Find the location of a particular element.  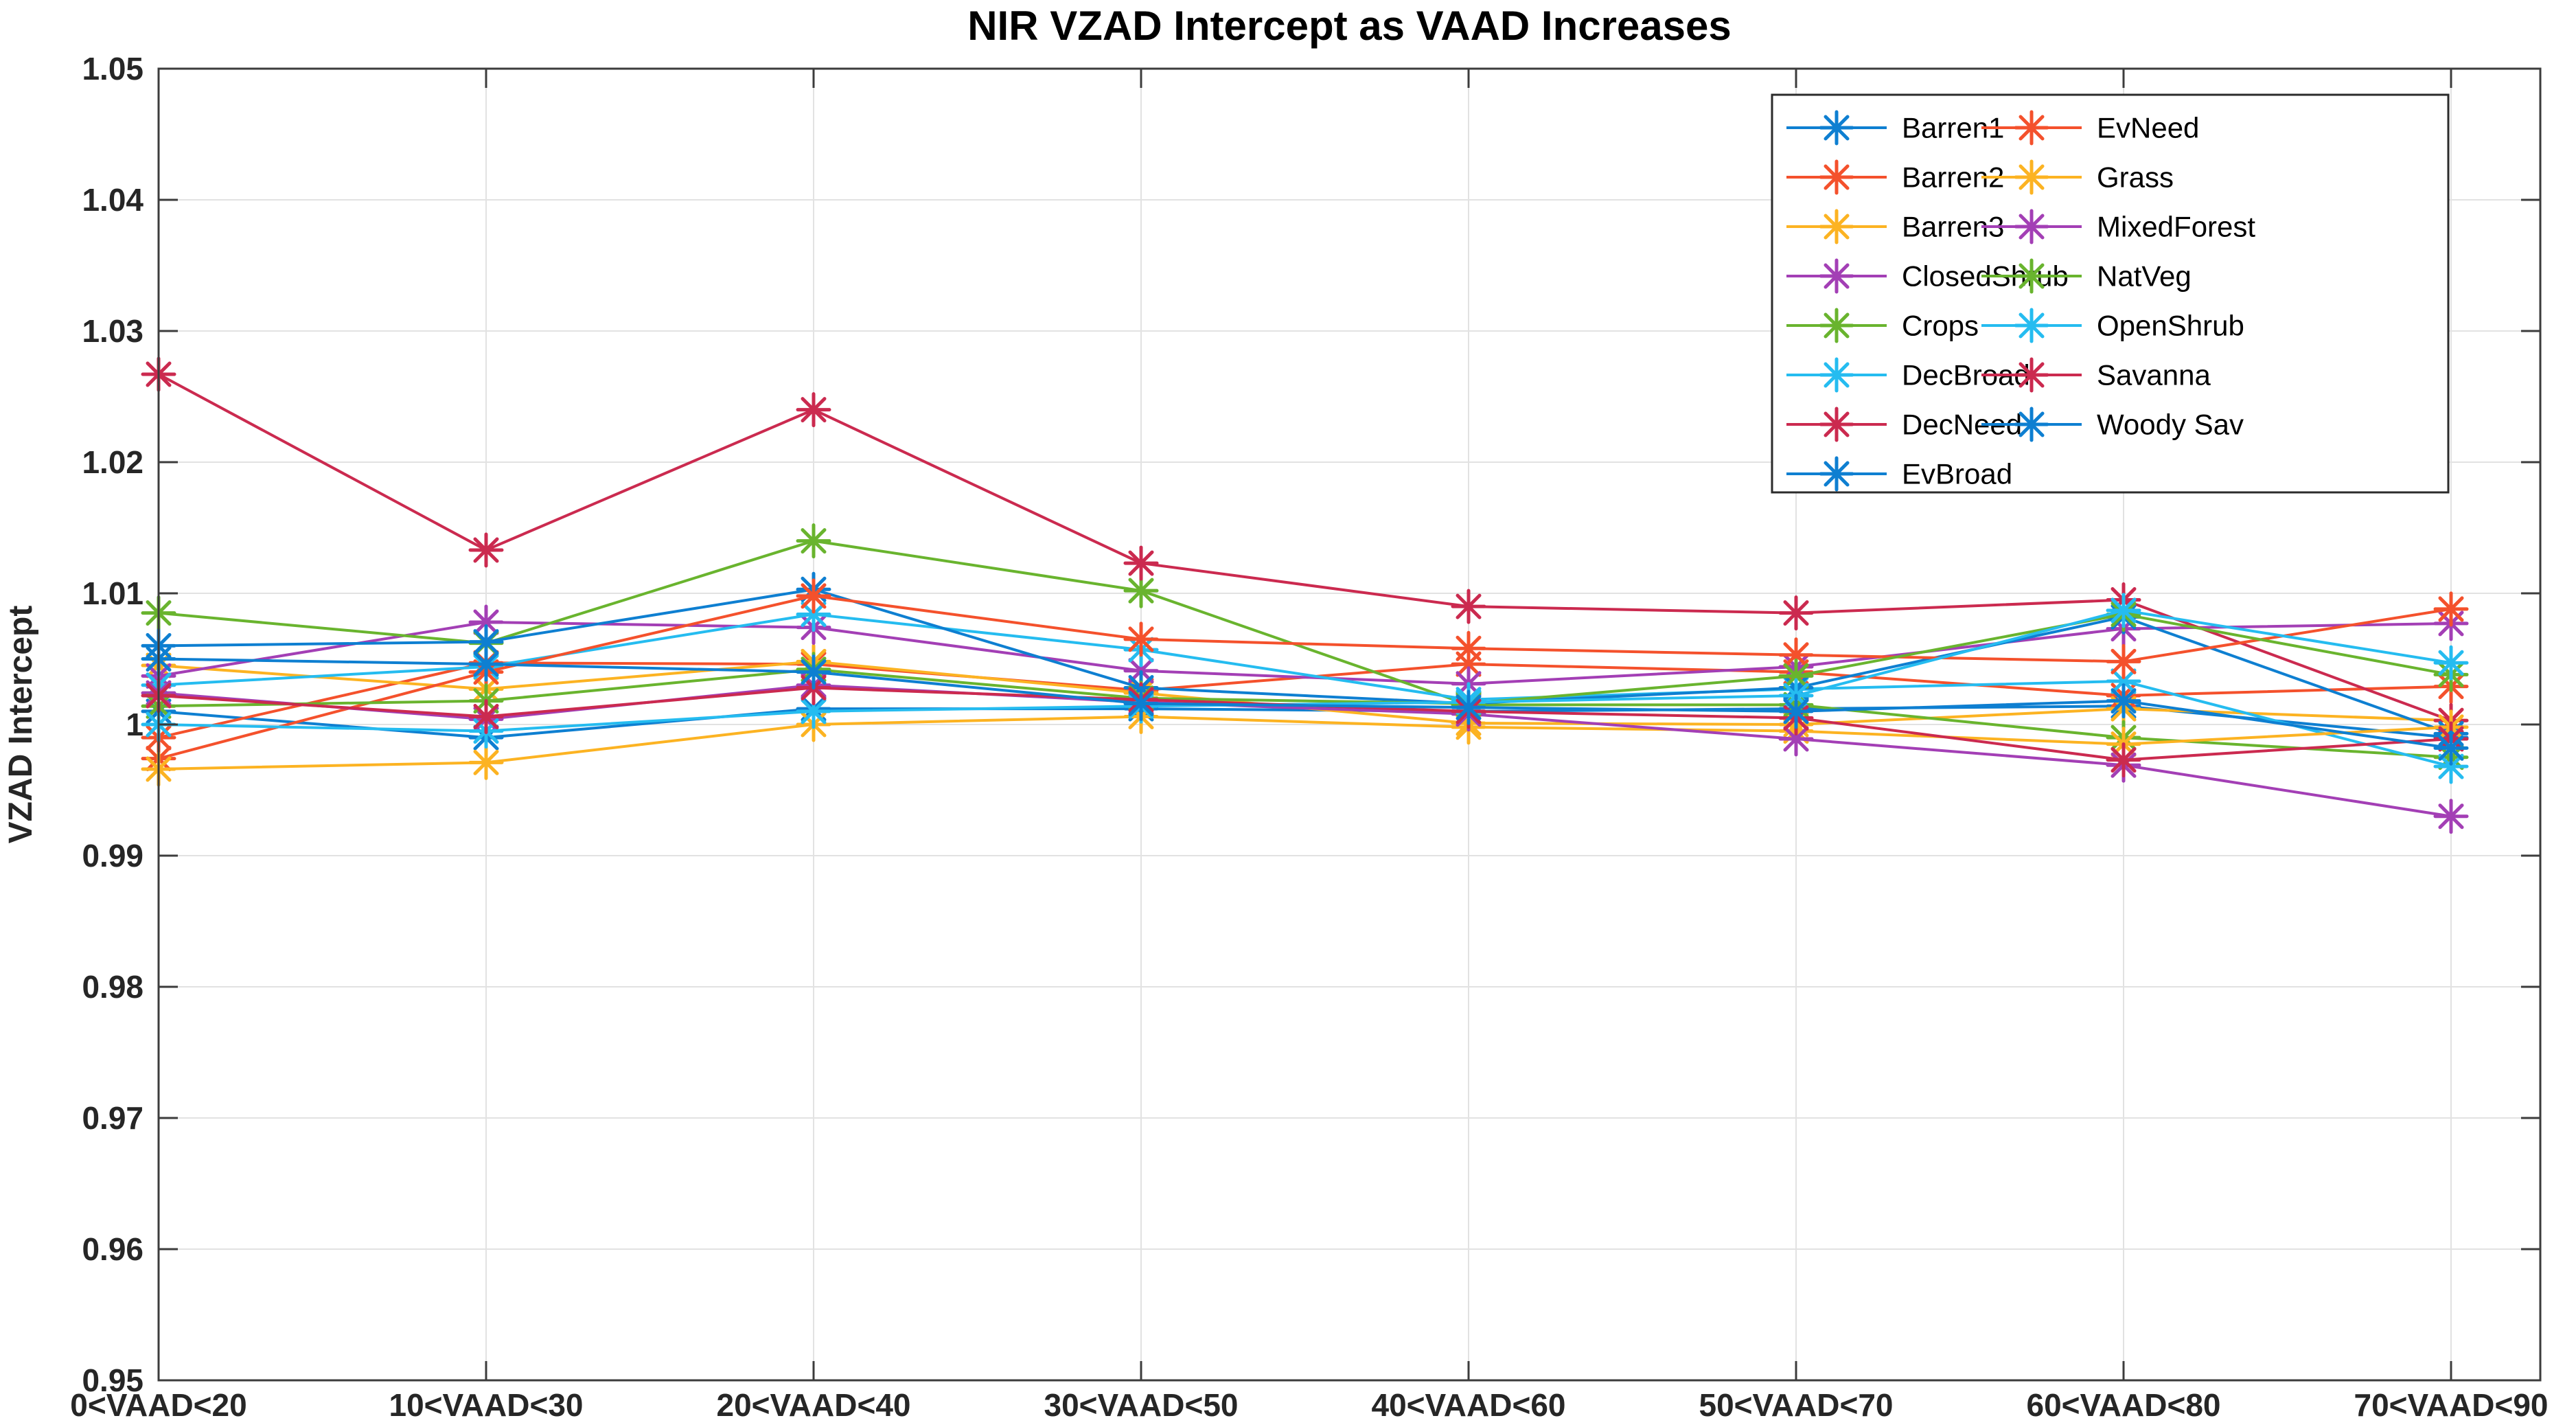

y-tick-label: 0.99 is located at coordinates (112, 856).